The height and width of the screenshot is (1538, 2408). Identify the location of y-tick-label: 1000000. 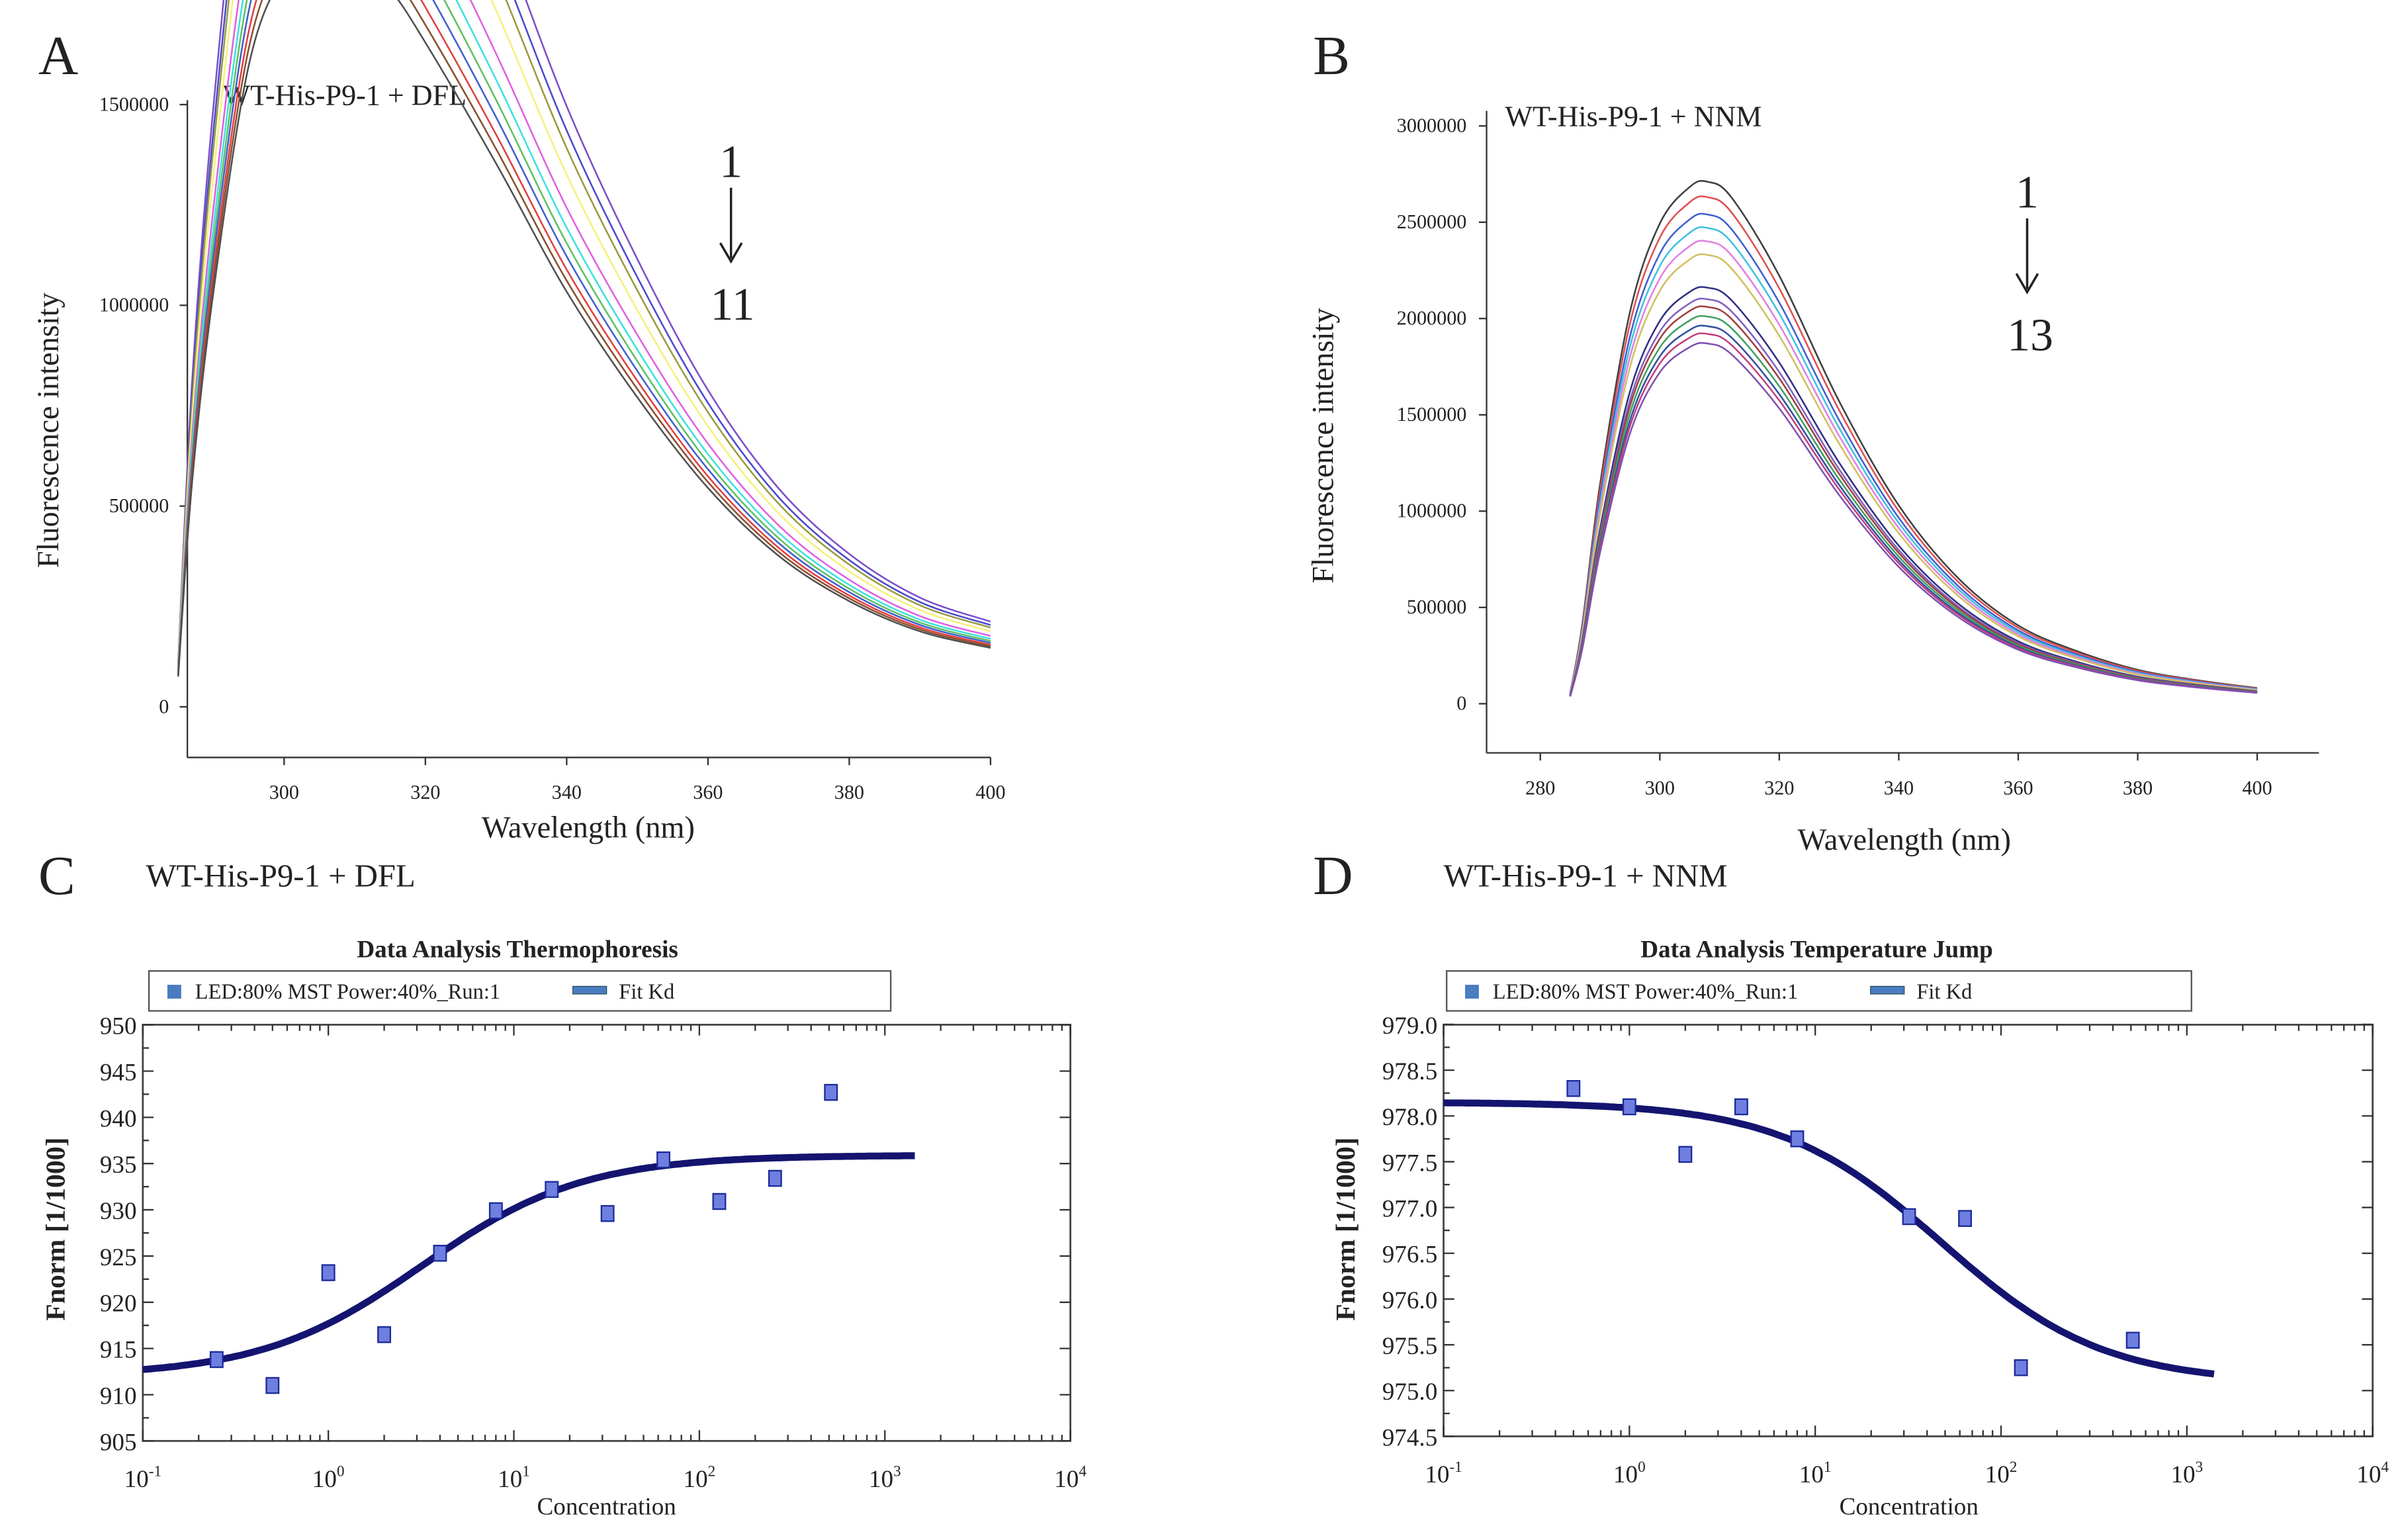
(134, 305).